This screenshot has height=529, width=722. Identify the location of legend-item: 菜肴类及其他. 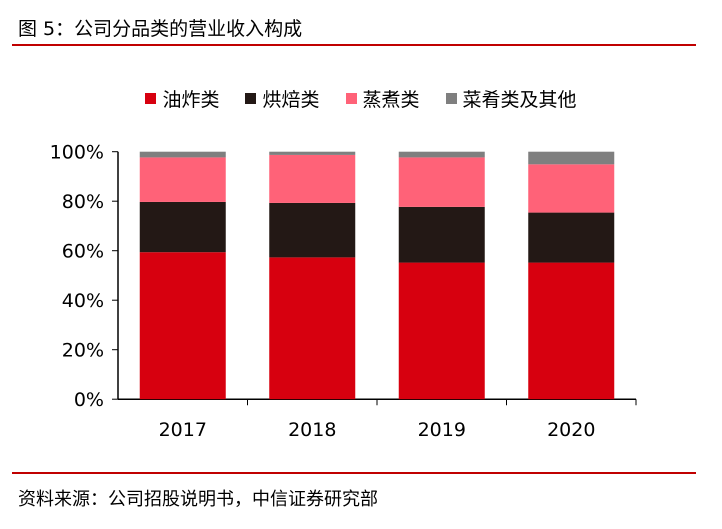
(511, 98).